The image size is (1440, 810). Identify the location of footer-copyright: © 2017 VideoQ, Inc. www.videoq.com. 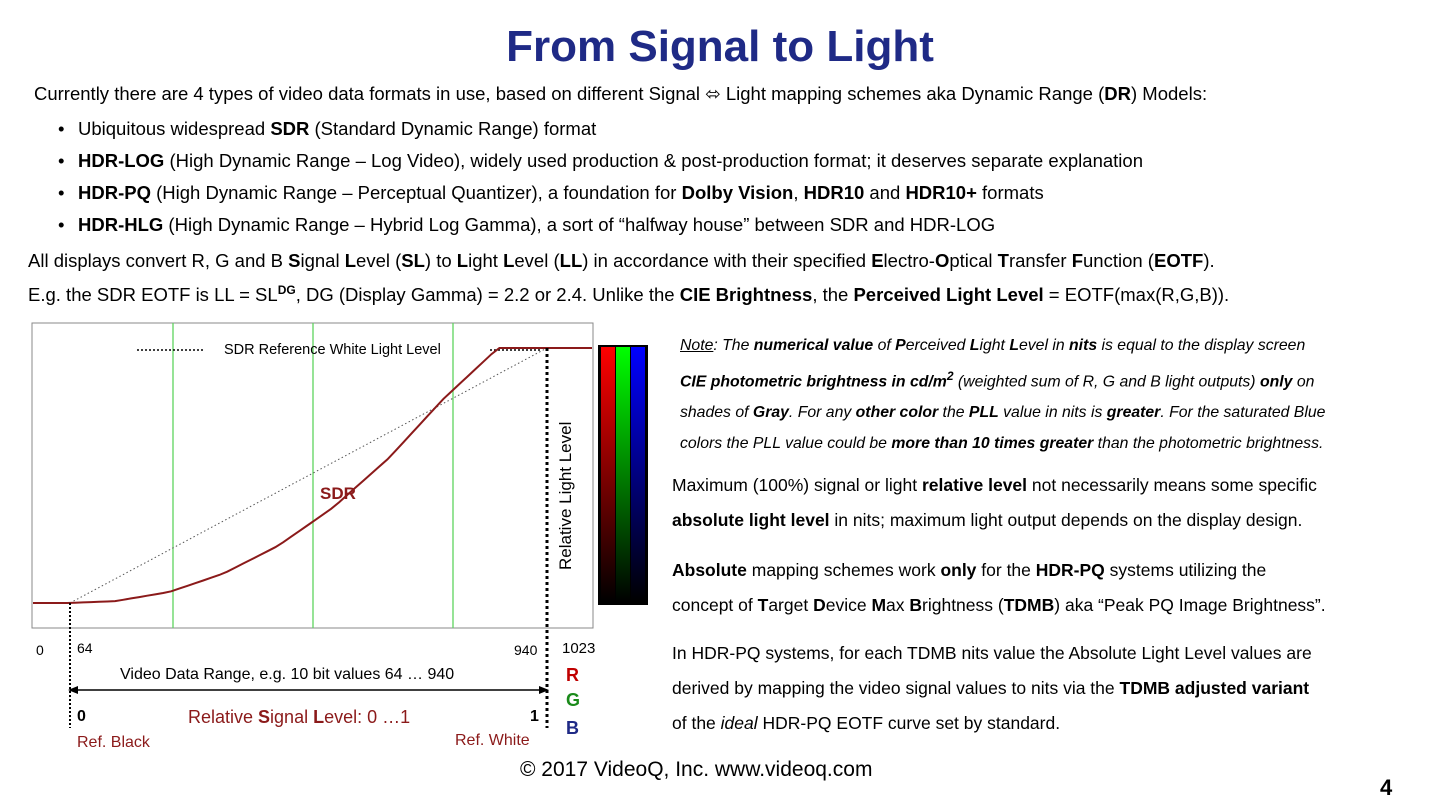
(696, 769).